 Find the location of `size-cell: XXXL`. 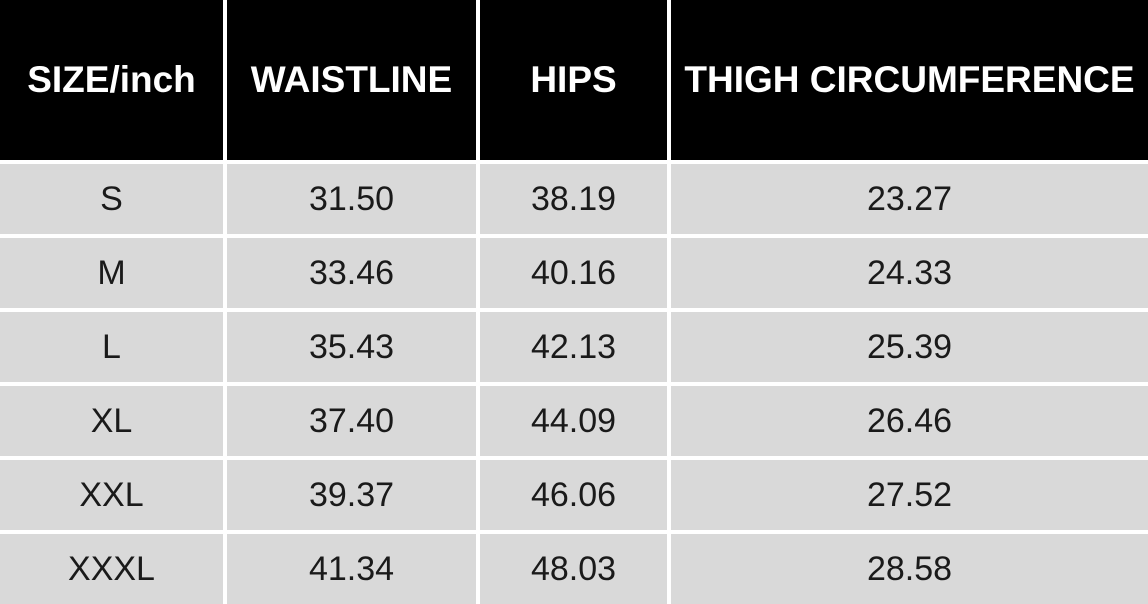

size-cell: XXXL is located at coordinates (111, 569).